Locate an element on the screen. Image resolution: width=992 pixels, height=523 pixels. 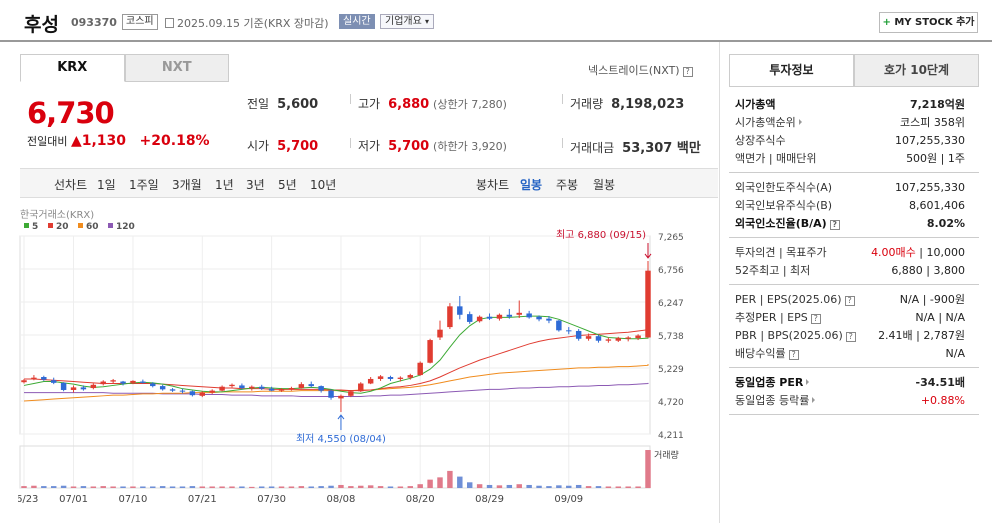
x-tick-label: 09/09 is located at coordinates (568, 499).